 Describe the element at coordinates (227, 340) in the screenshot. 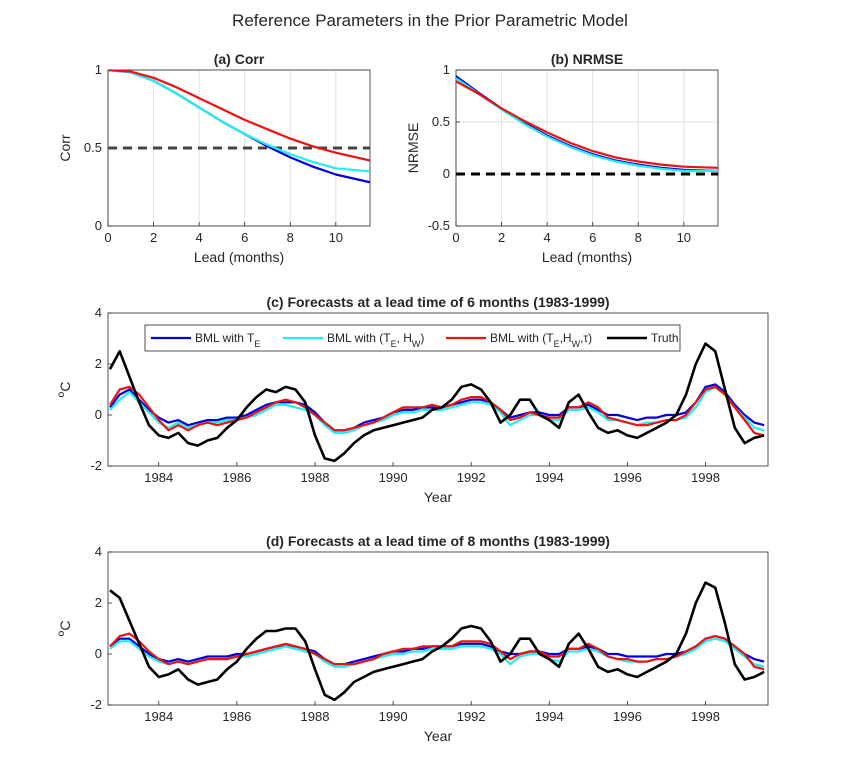

I see `legend-label-te: BML with TE` at that location.